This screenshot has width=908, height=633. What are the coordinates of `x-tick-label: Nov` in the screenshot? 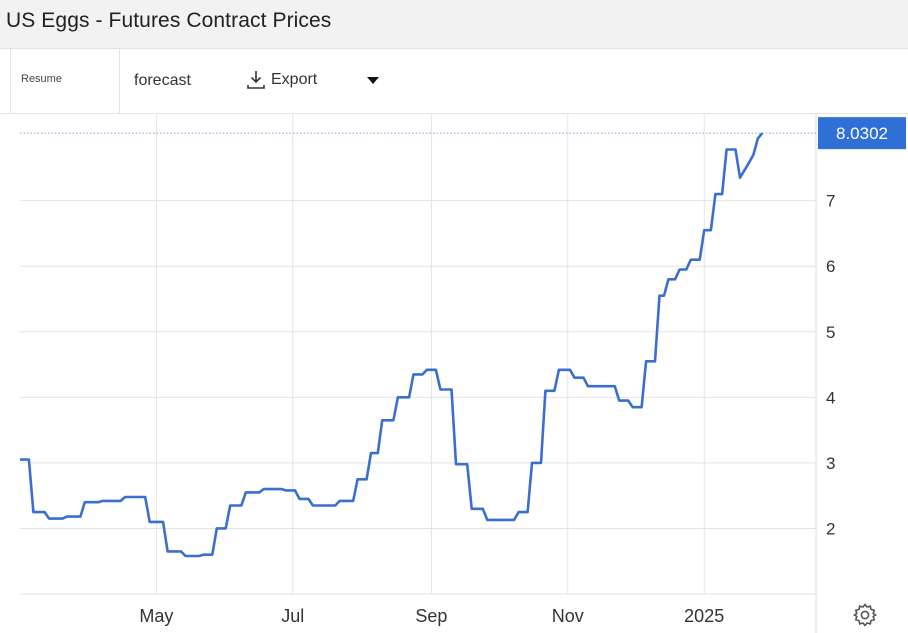 It's located at (568, 616).